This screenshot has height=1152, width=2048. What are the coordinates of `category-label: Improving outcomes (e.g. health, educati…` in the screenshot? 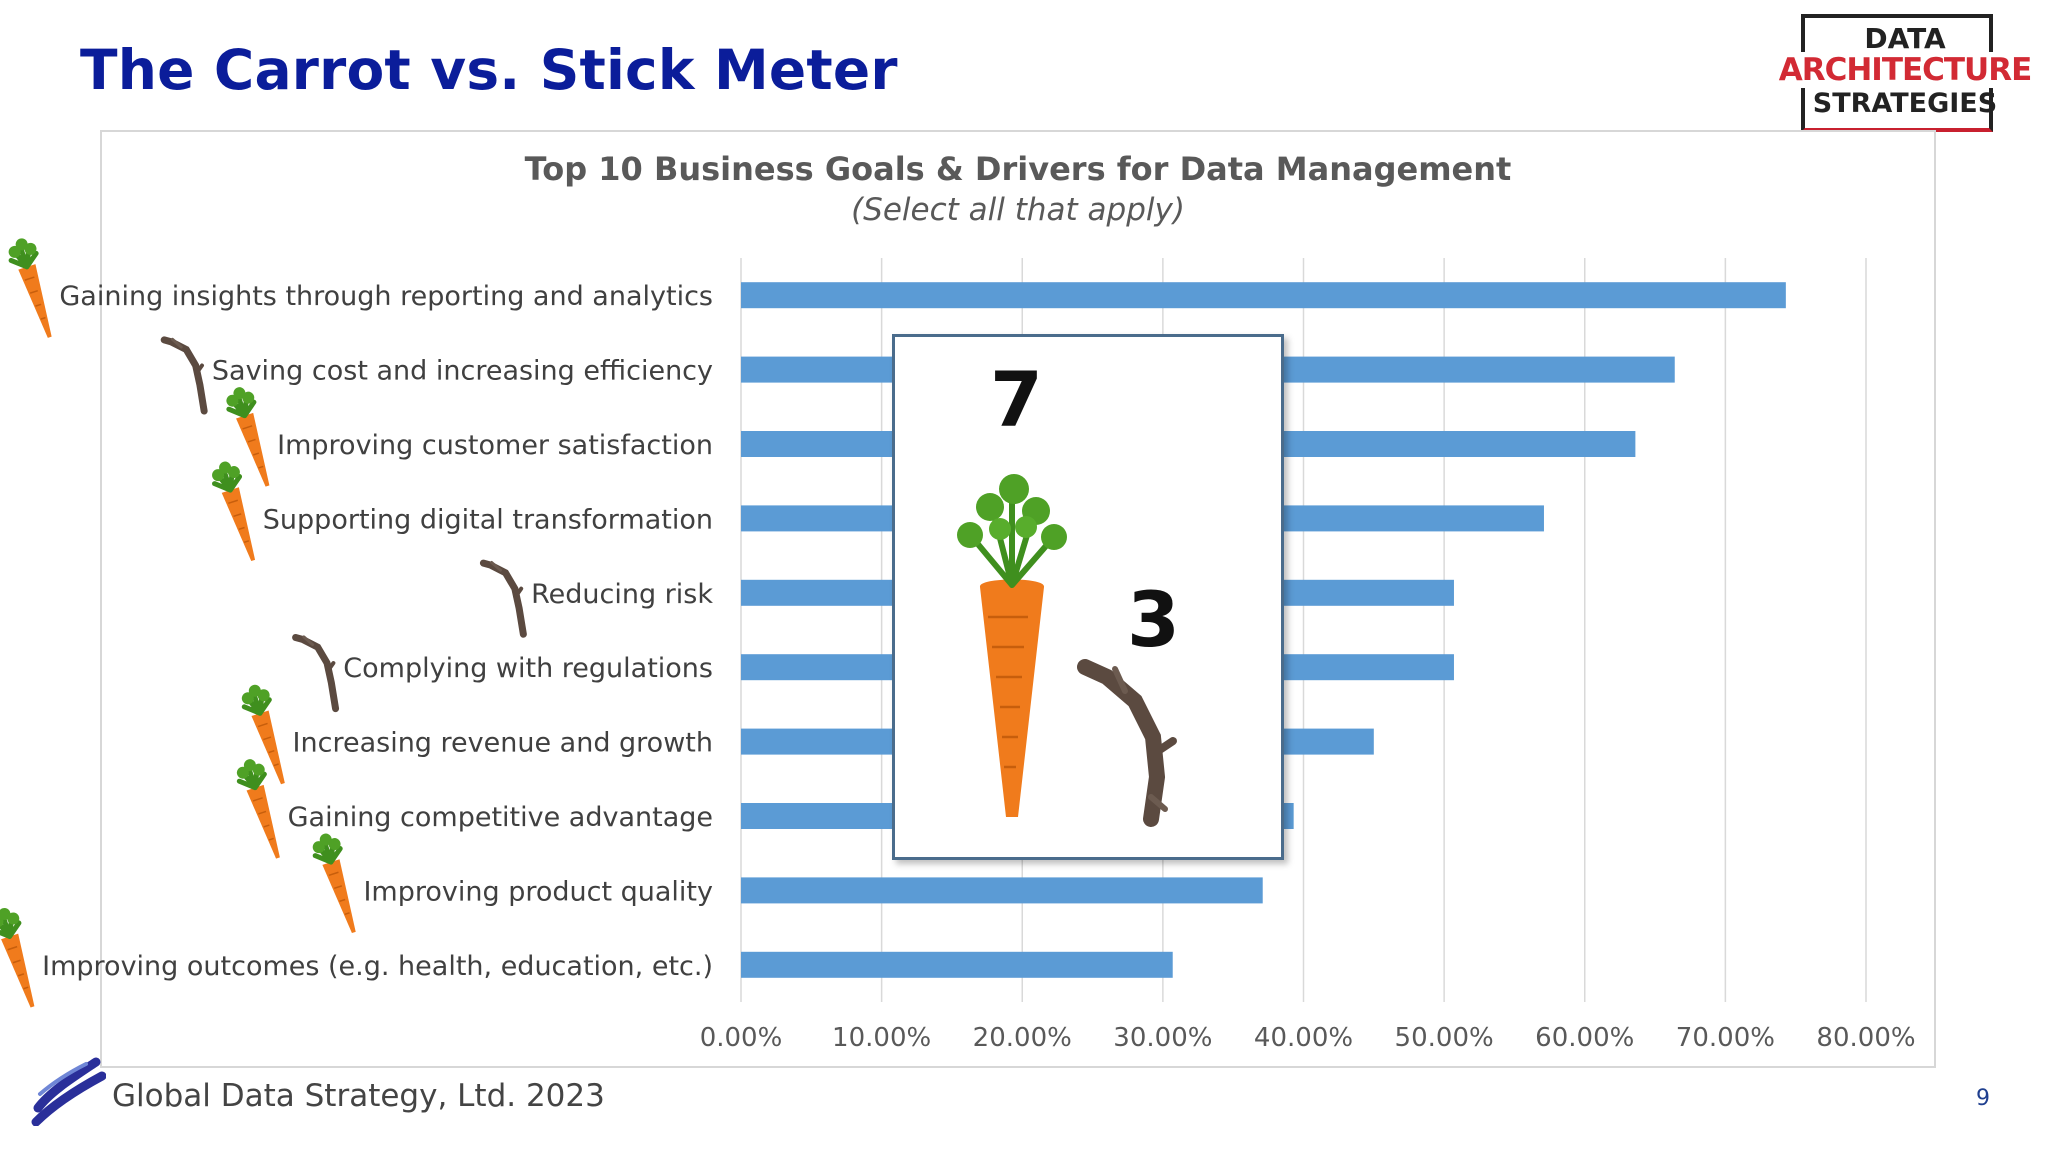 It's located at (377, 966).